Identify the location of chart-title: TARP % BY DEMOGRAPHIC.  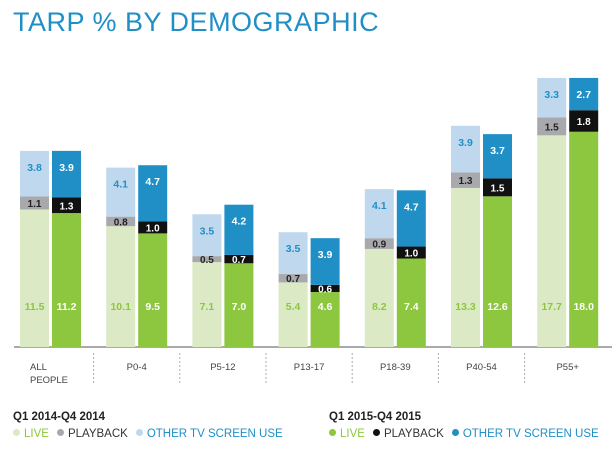
(196, 22).